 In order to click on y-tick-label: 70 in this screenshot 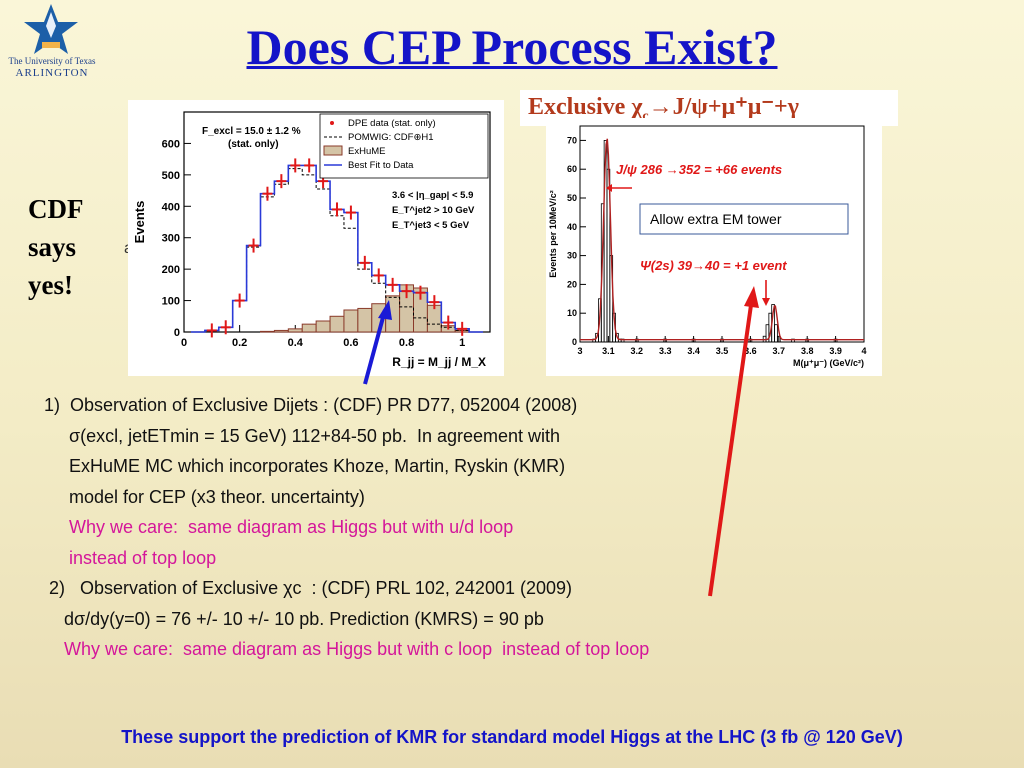, I will do `click(572, 140)`.